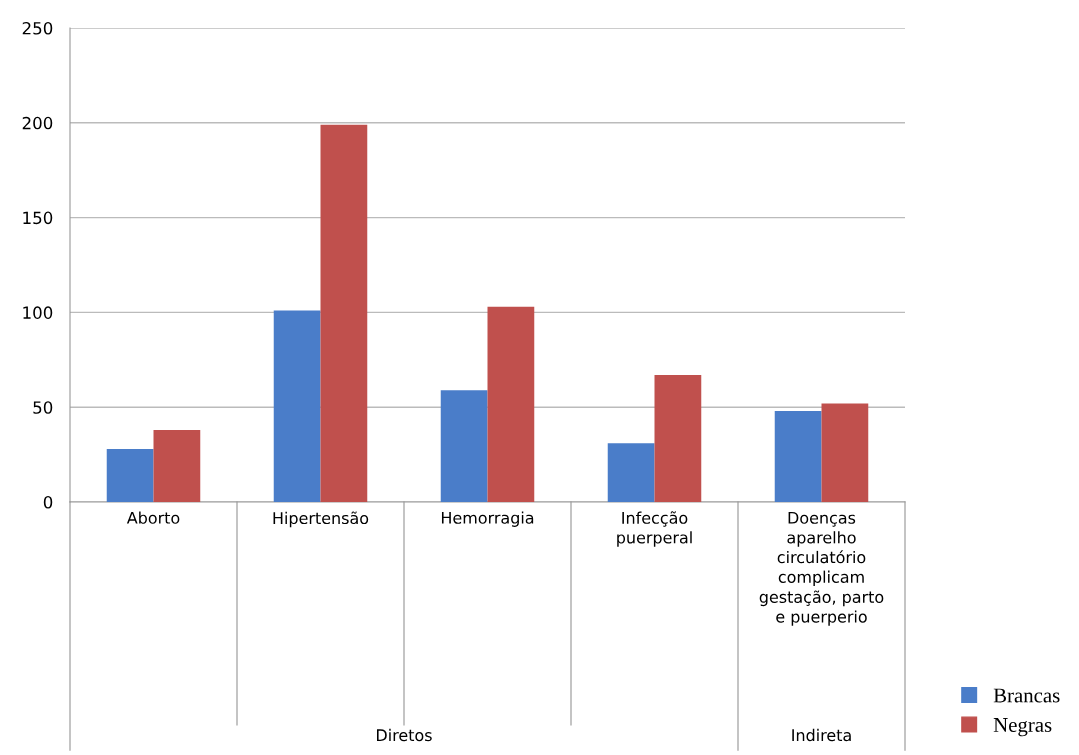 This screenshot has height=755, width=1079. Describe the element at coordinates (821, 735) in the screenshot. I see `text: Indireta` at that location.